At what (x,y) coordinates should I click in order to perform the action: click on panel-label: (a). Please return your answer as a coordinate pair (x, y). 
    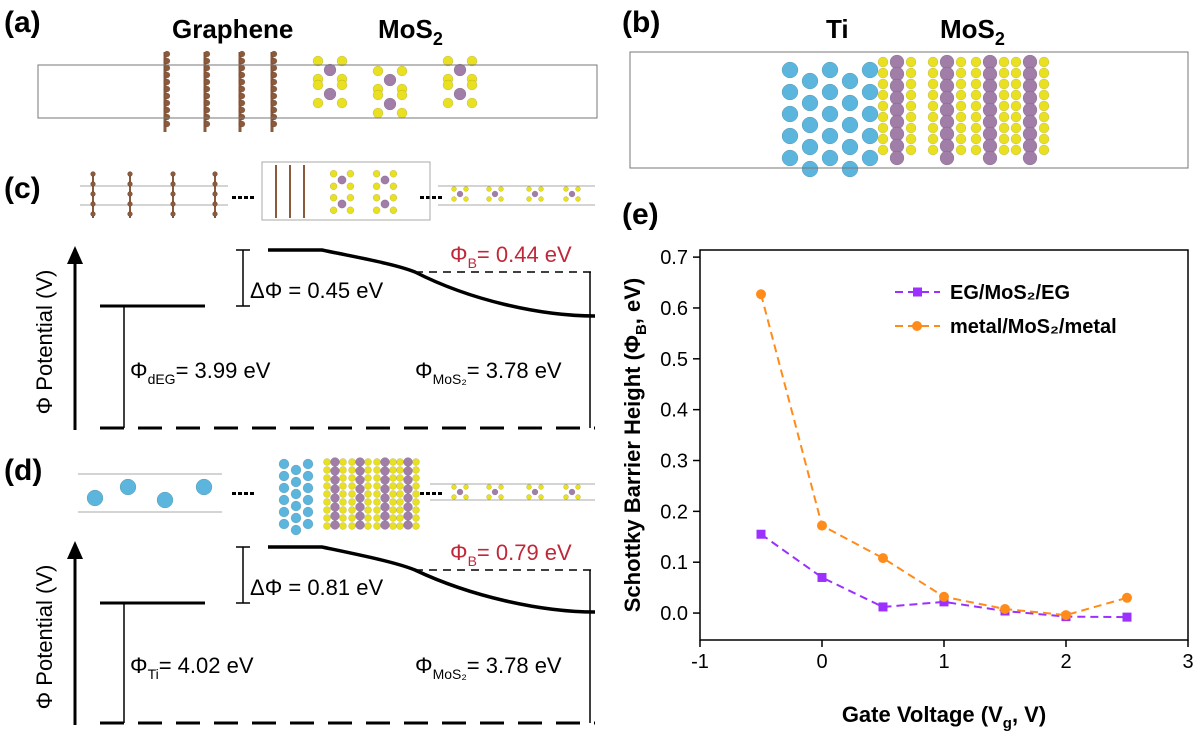
    Looking at the image, I should click on (22, 22).